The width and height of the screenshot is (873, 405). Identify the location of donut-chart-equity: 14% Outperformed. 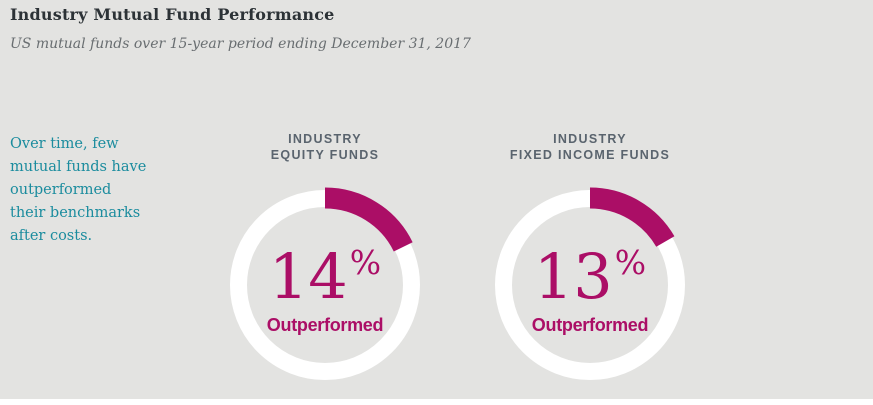
(325, 285).